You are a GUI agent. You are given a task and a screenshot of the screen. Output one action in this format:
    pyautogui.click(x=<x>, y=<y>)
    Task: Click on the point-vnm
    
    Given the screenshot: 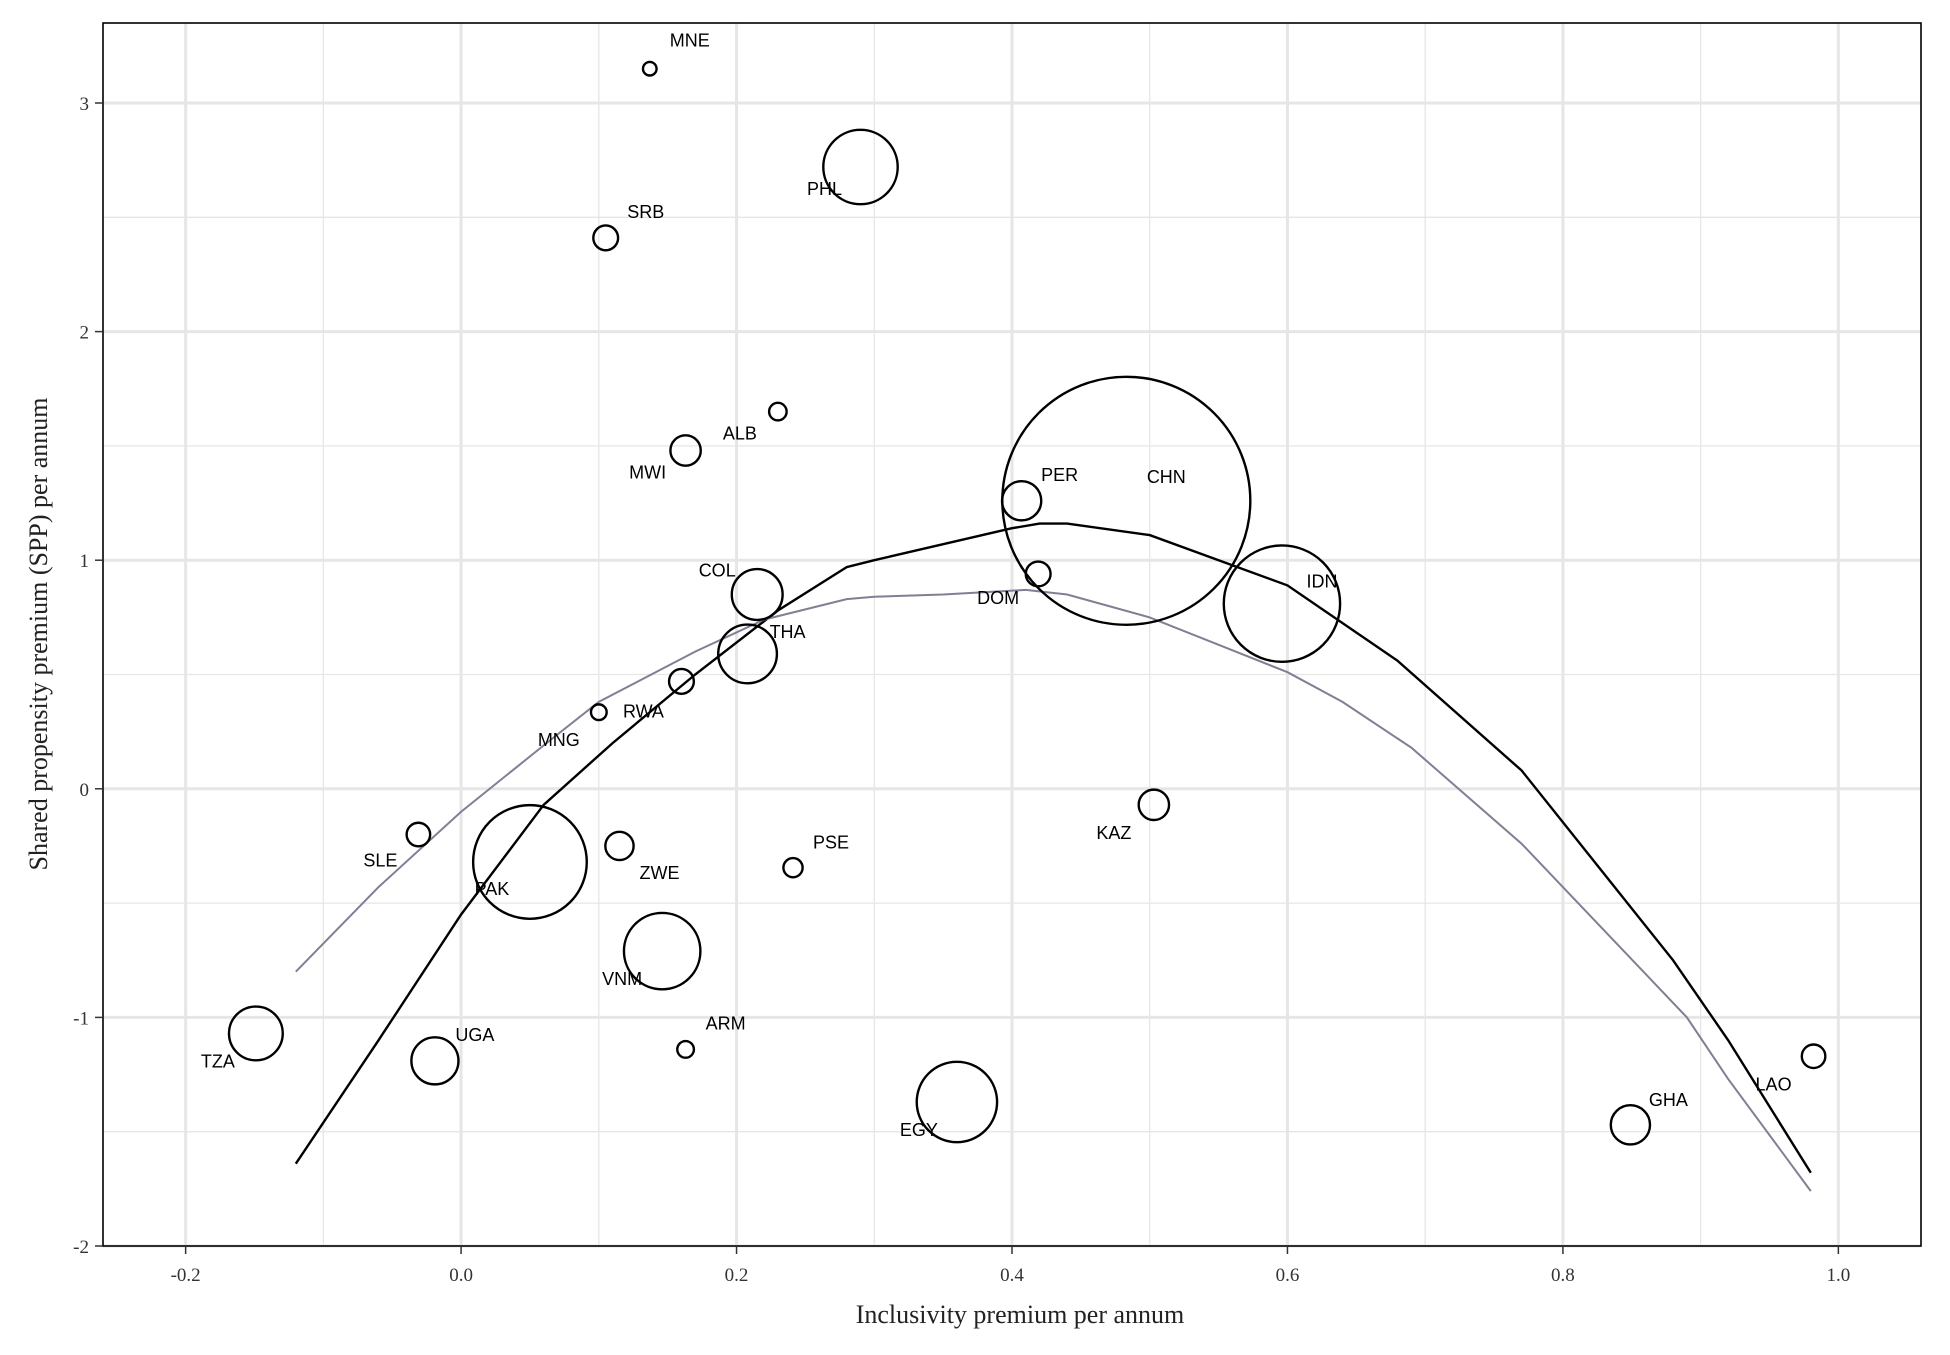 What is the action you would take?
    pyautogui.click(x=662, y=951)
    